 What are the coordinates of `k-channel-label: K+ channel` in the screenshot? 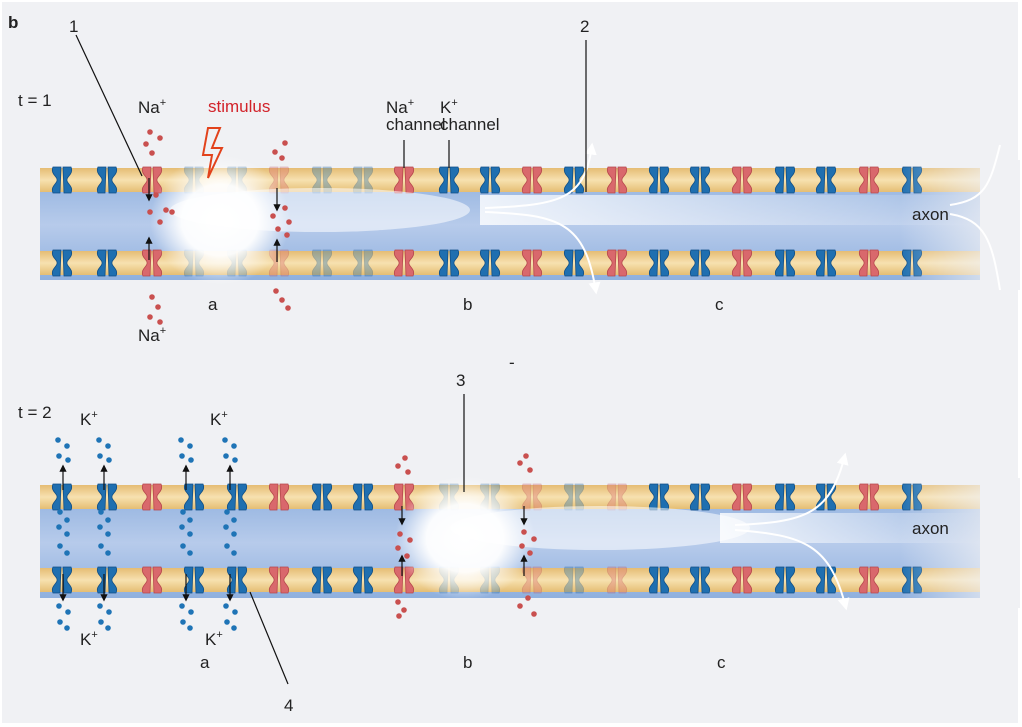 It's located at (470, 115).